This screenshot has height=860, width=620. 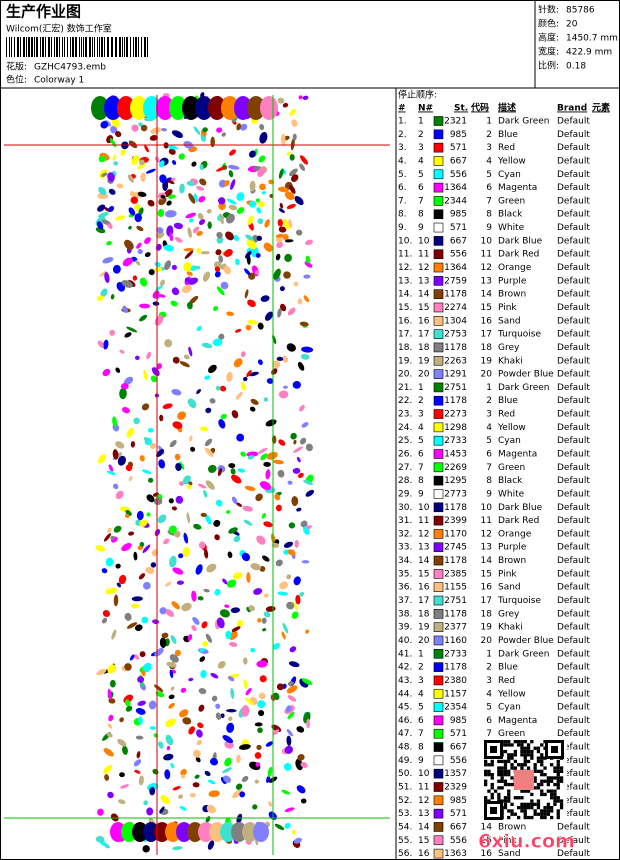 What do you see at coordinates (489, 468) in the screenshot?
I see `code: 7` at bounding box center [489, 468].